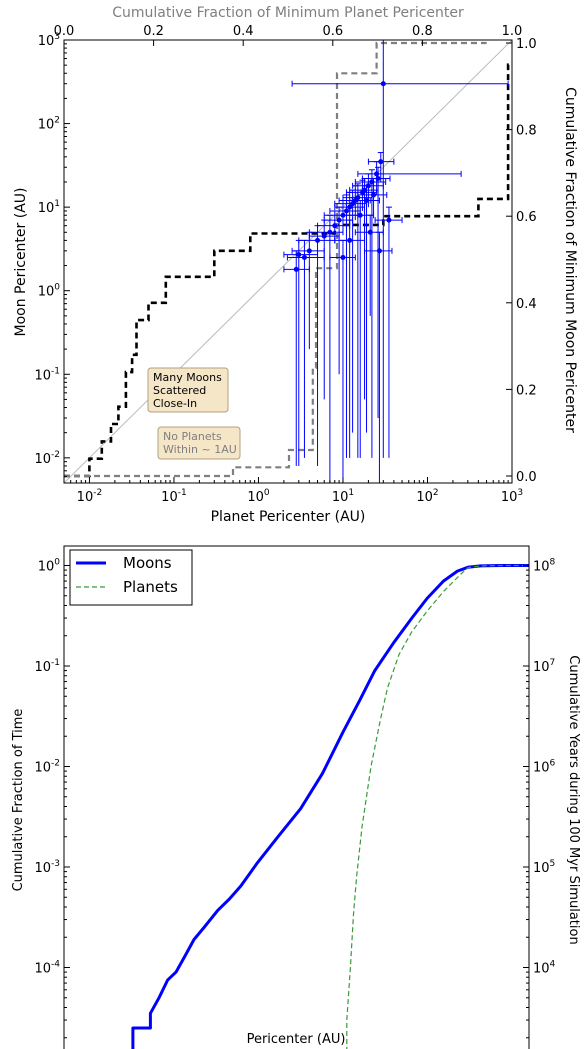 This screenshot has height=1049, width=585. What do you see at coordinates (544, 968) in the screenshot?
I see `right-tick-label: 10⁴` at bounding box center [544, 968].